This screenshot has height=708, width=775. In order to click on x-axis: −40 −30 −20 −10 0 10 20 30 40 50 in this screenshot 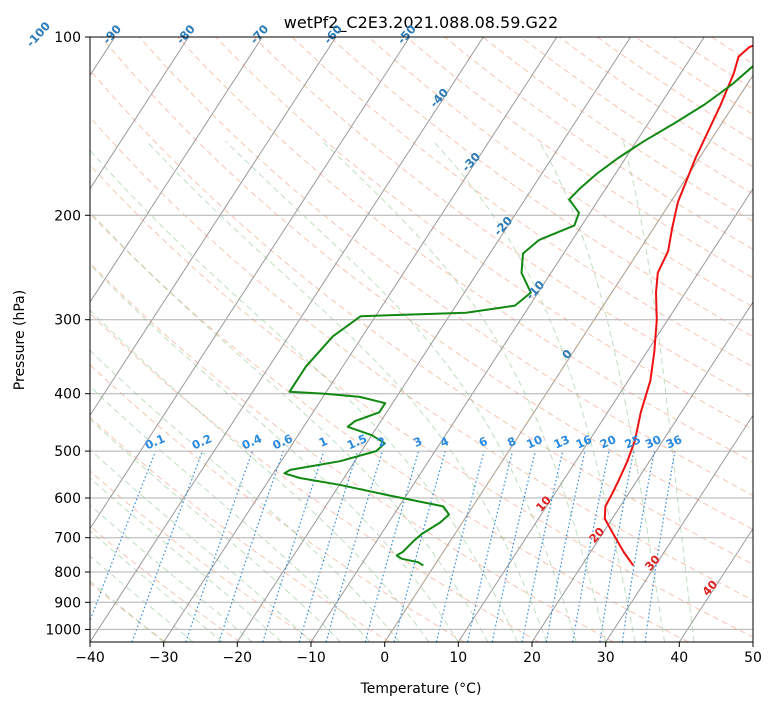, I will do `click(418, 654)`.